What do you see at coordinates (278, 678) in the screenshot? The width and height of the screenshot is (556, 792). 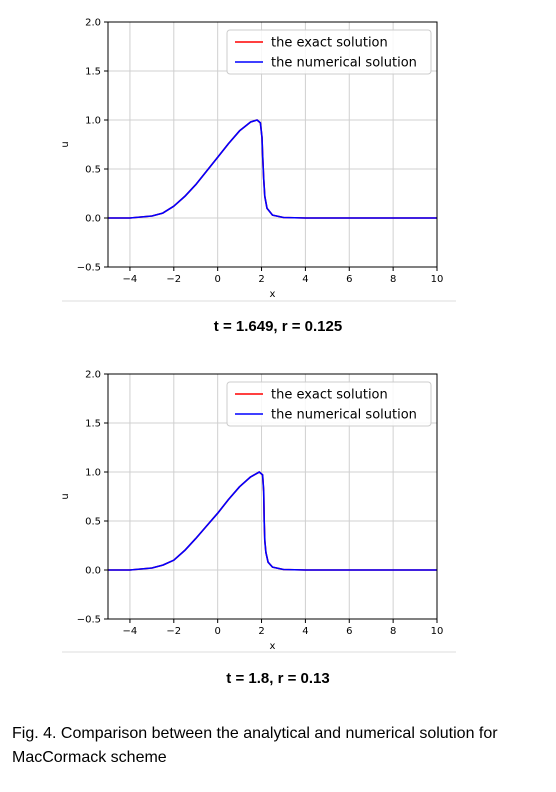 I see `chart-2-subcaption: t = 1.8, r = 0.13` at bounding box center [278, 678].